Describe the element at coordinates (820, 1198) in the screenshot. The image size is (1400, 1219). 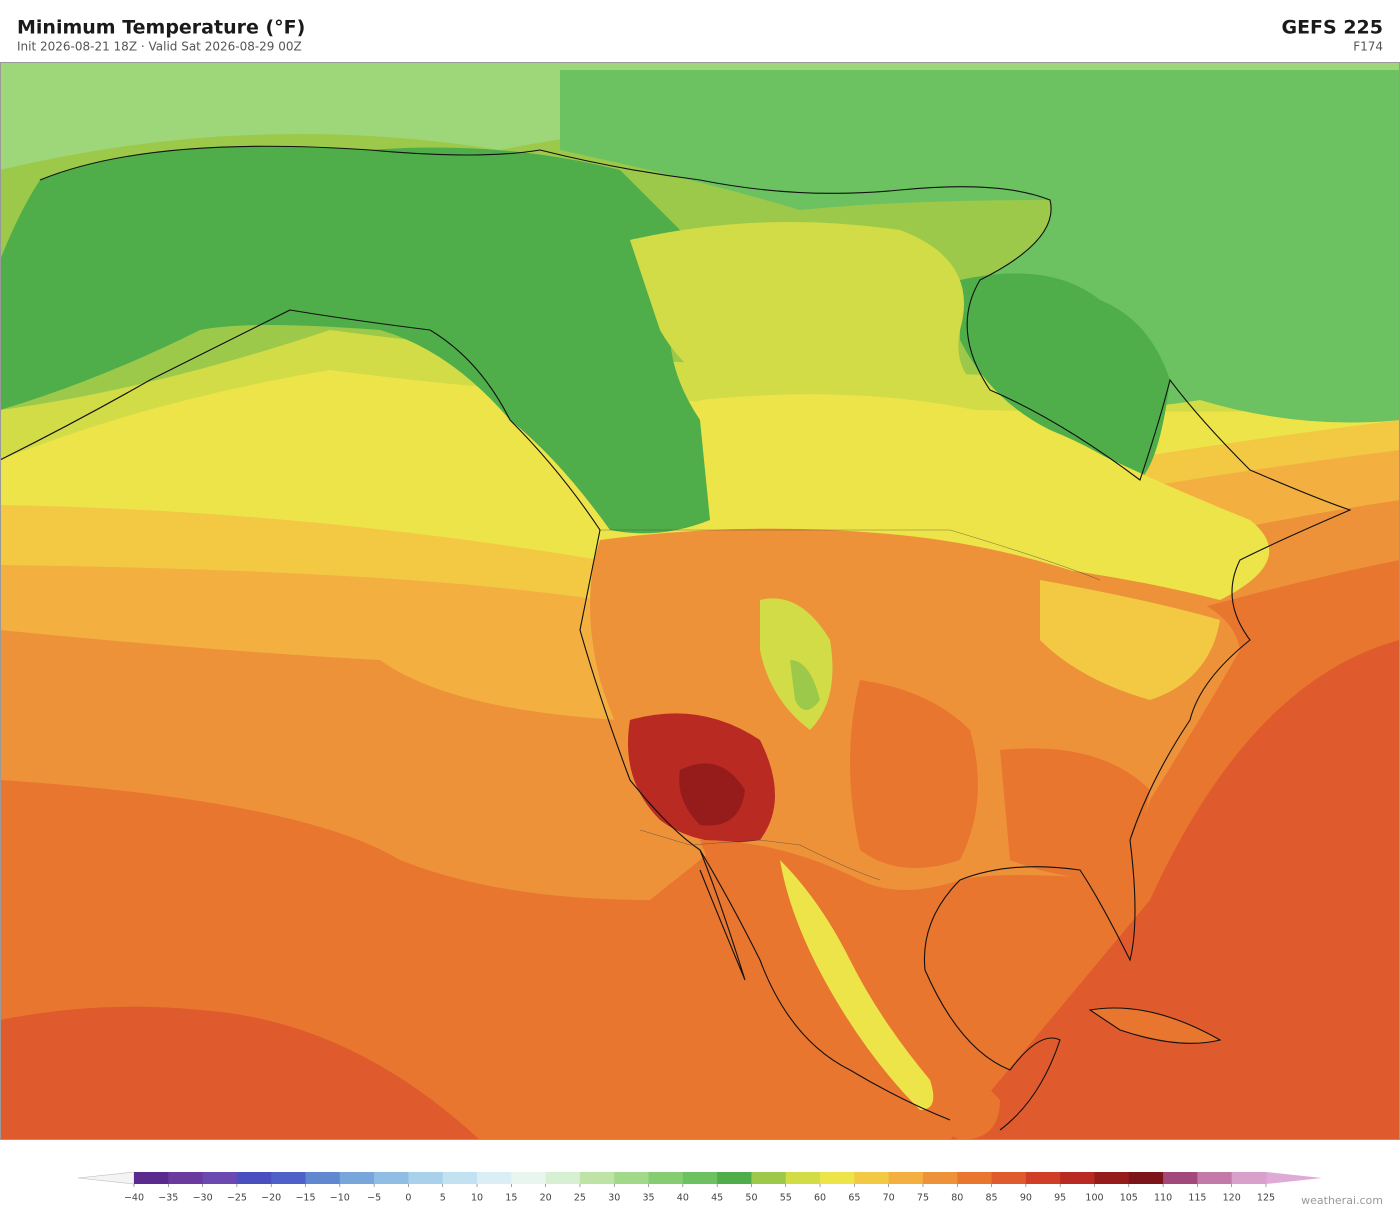
I see `colorbar-tick-label: 60` at that location.